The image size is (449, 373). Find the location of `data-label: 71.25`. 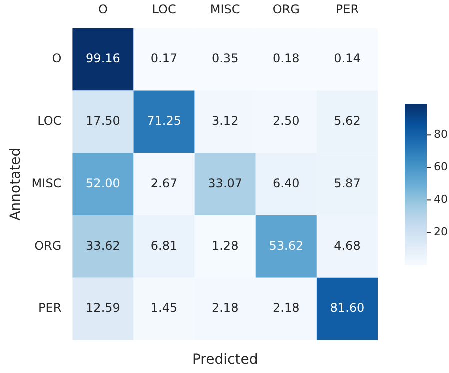

data-label: 71.25 is located at coordinates (164, 121).